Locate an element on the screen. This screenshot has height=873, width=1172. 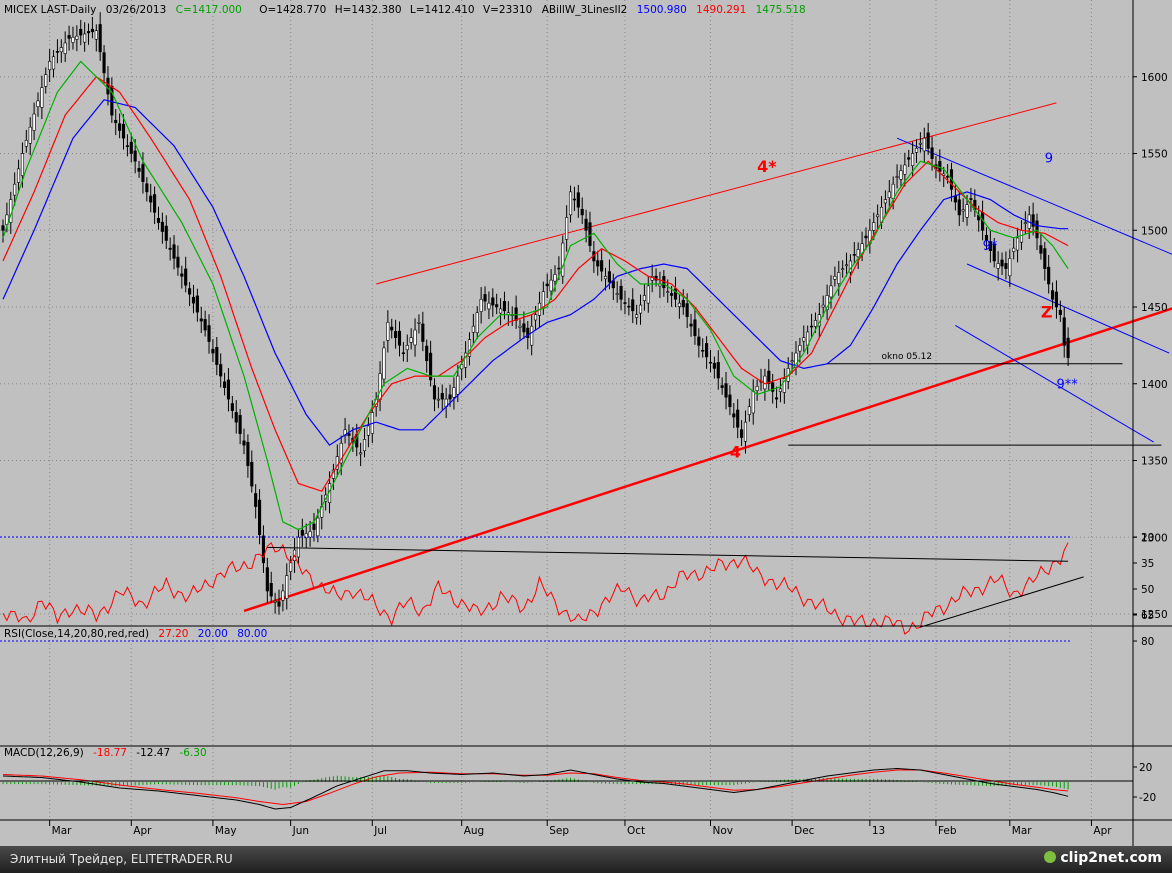
open-label: O=1428.770 is located at coordinates (292, 10).